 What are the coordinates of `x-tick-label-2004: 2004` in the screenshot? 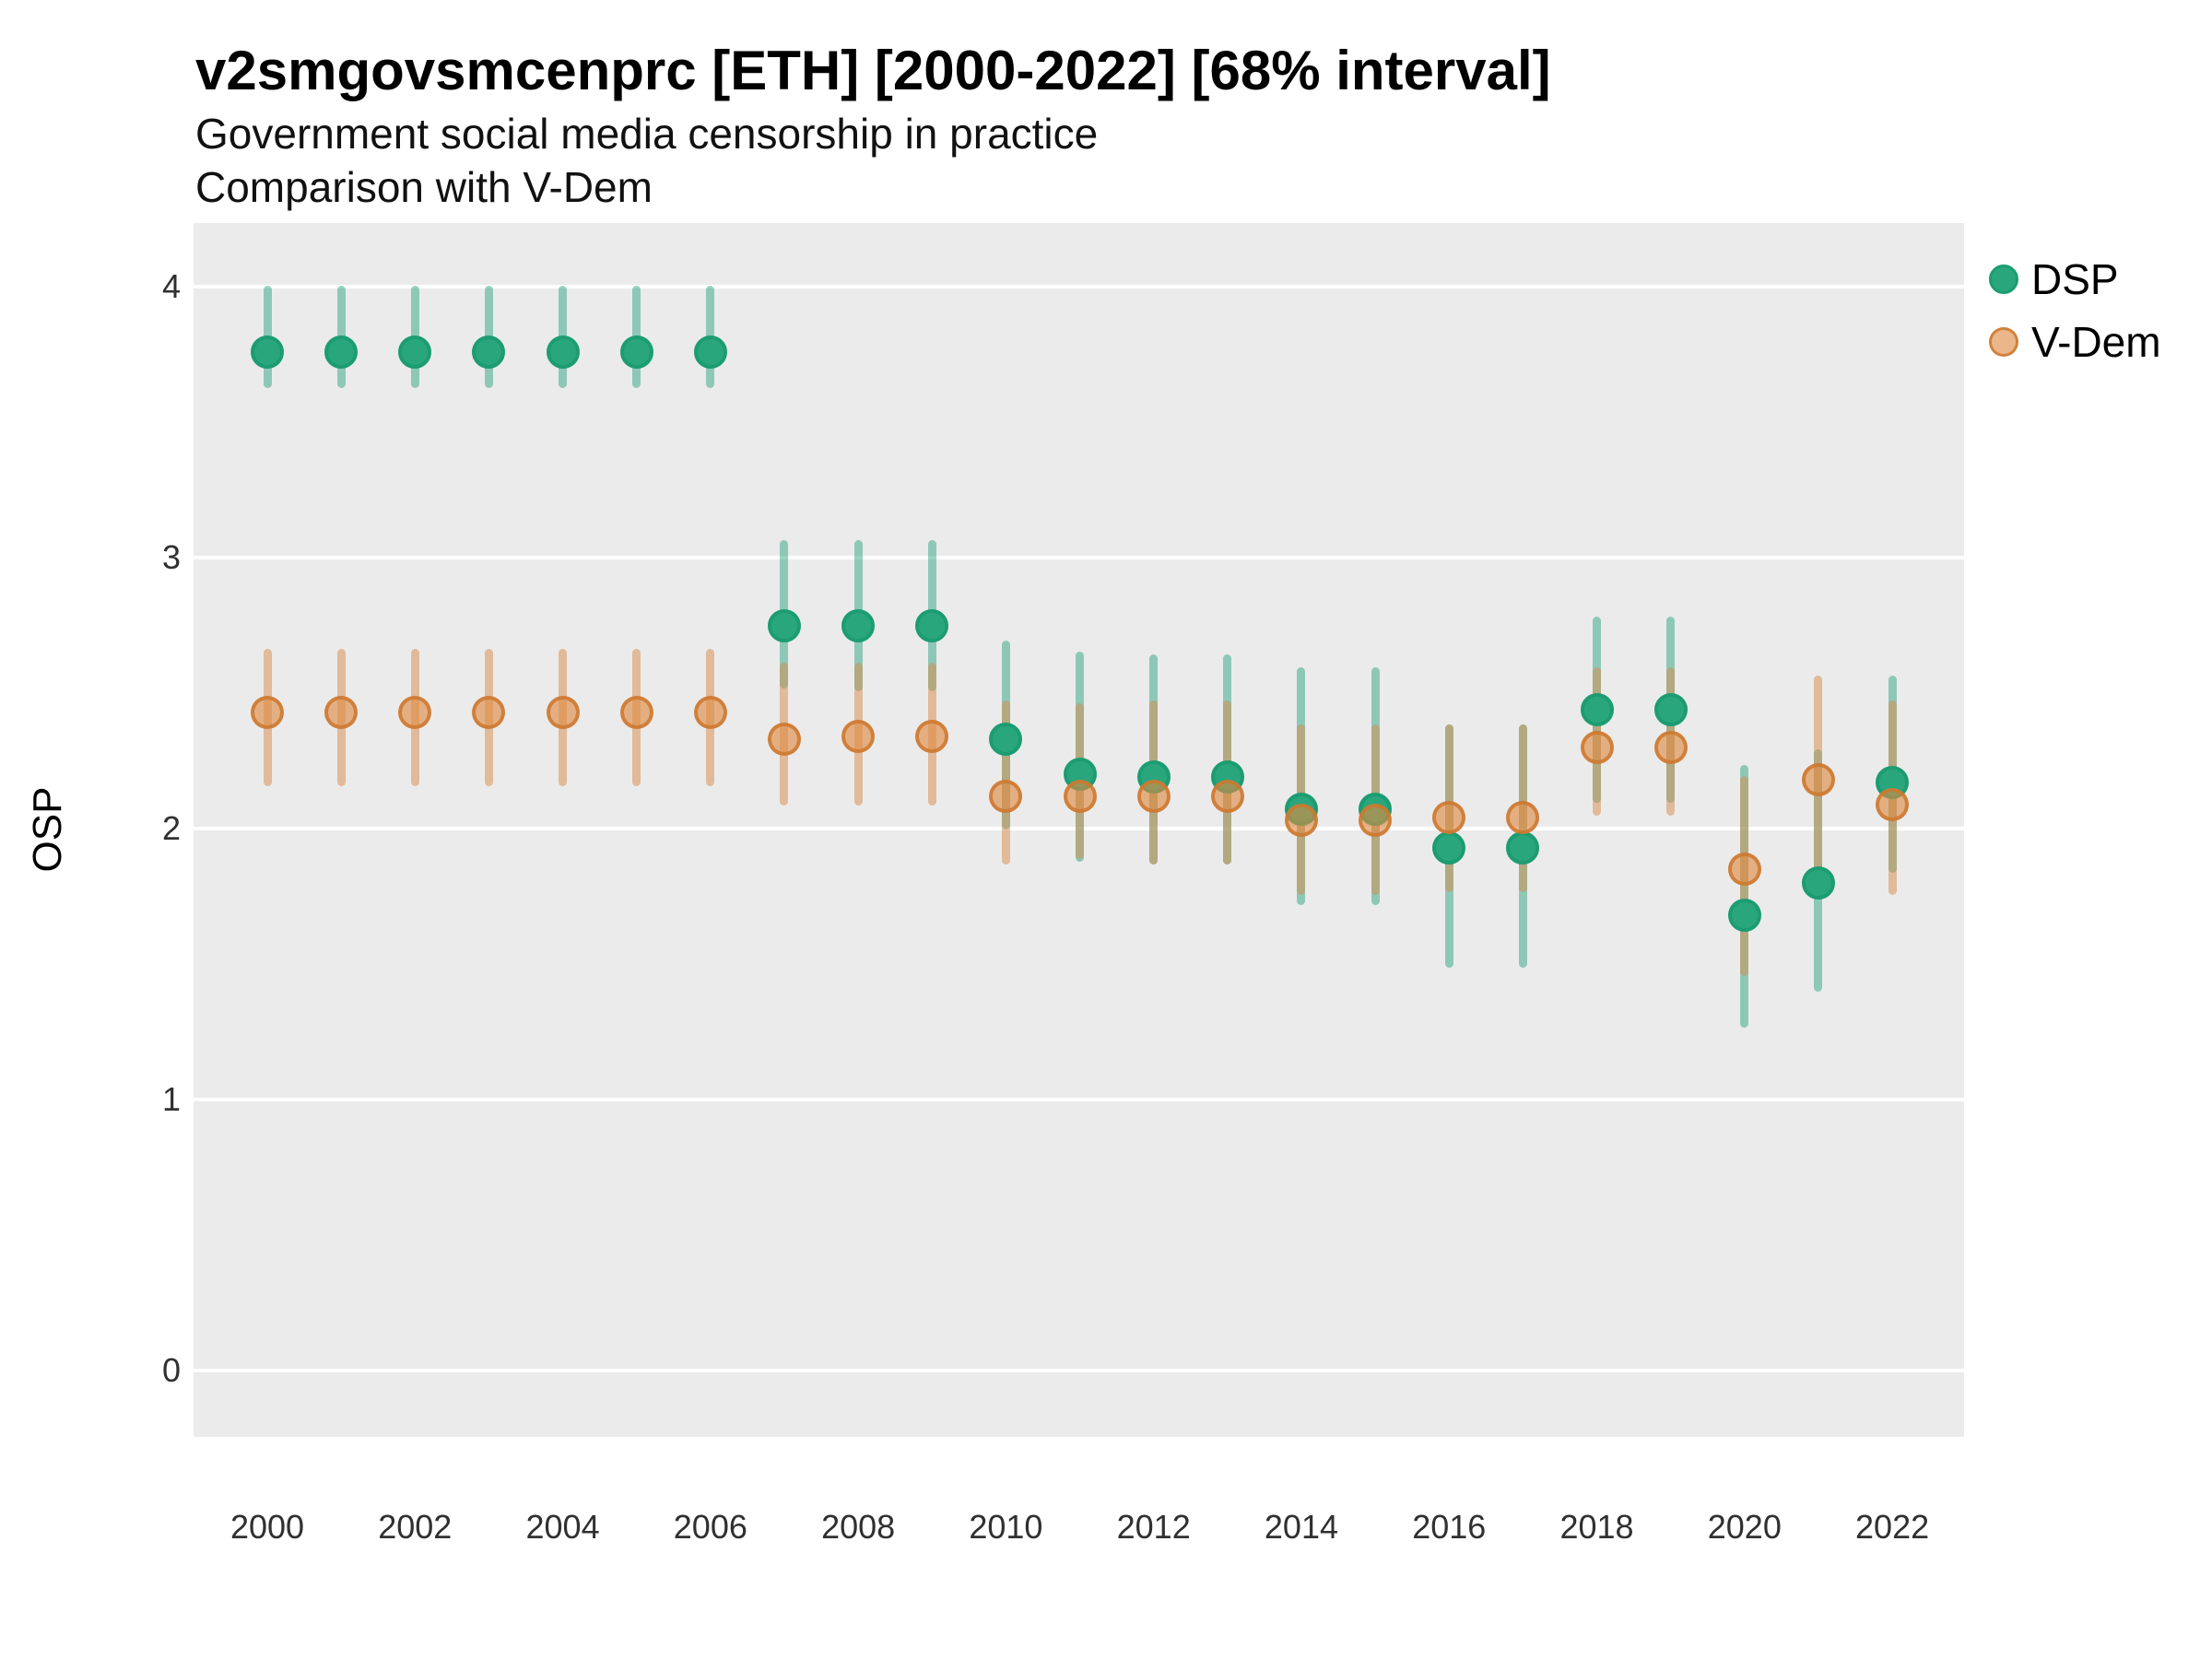 It's located at (562, 1527).